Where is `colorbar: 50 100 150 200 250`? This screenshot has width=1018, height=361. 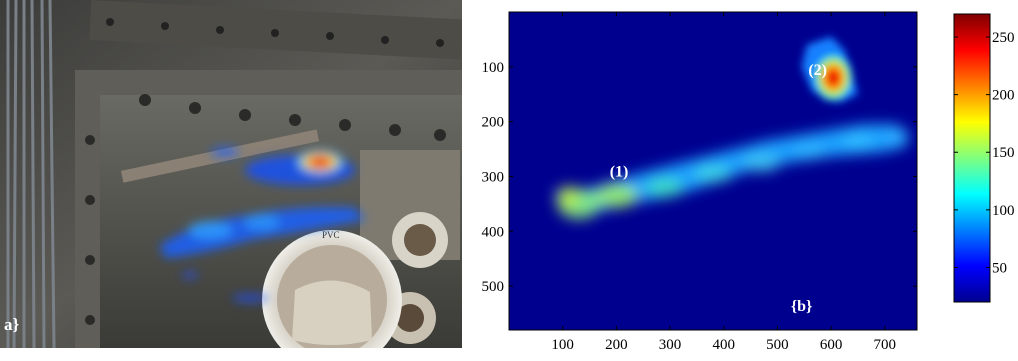
colorbar: 50 100 150 200 250 is located at coordinates (984, 158).